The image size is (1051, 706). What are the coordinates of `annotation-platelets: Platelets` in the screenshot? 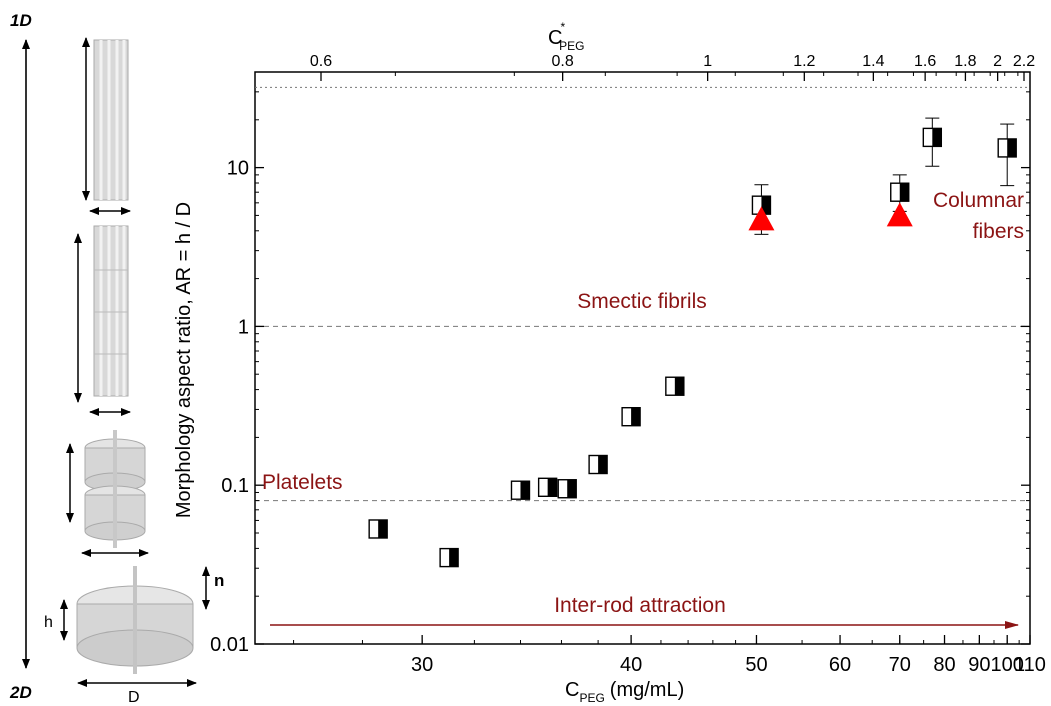 It's located at (302, 482).